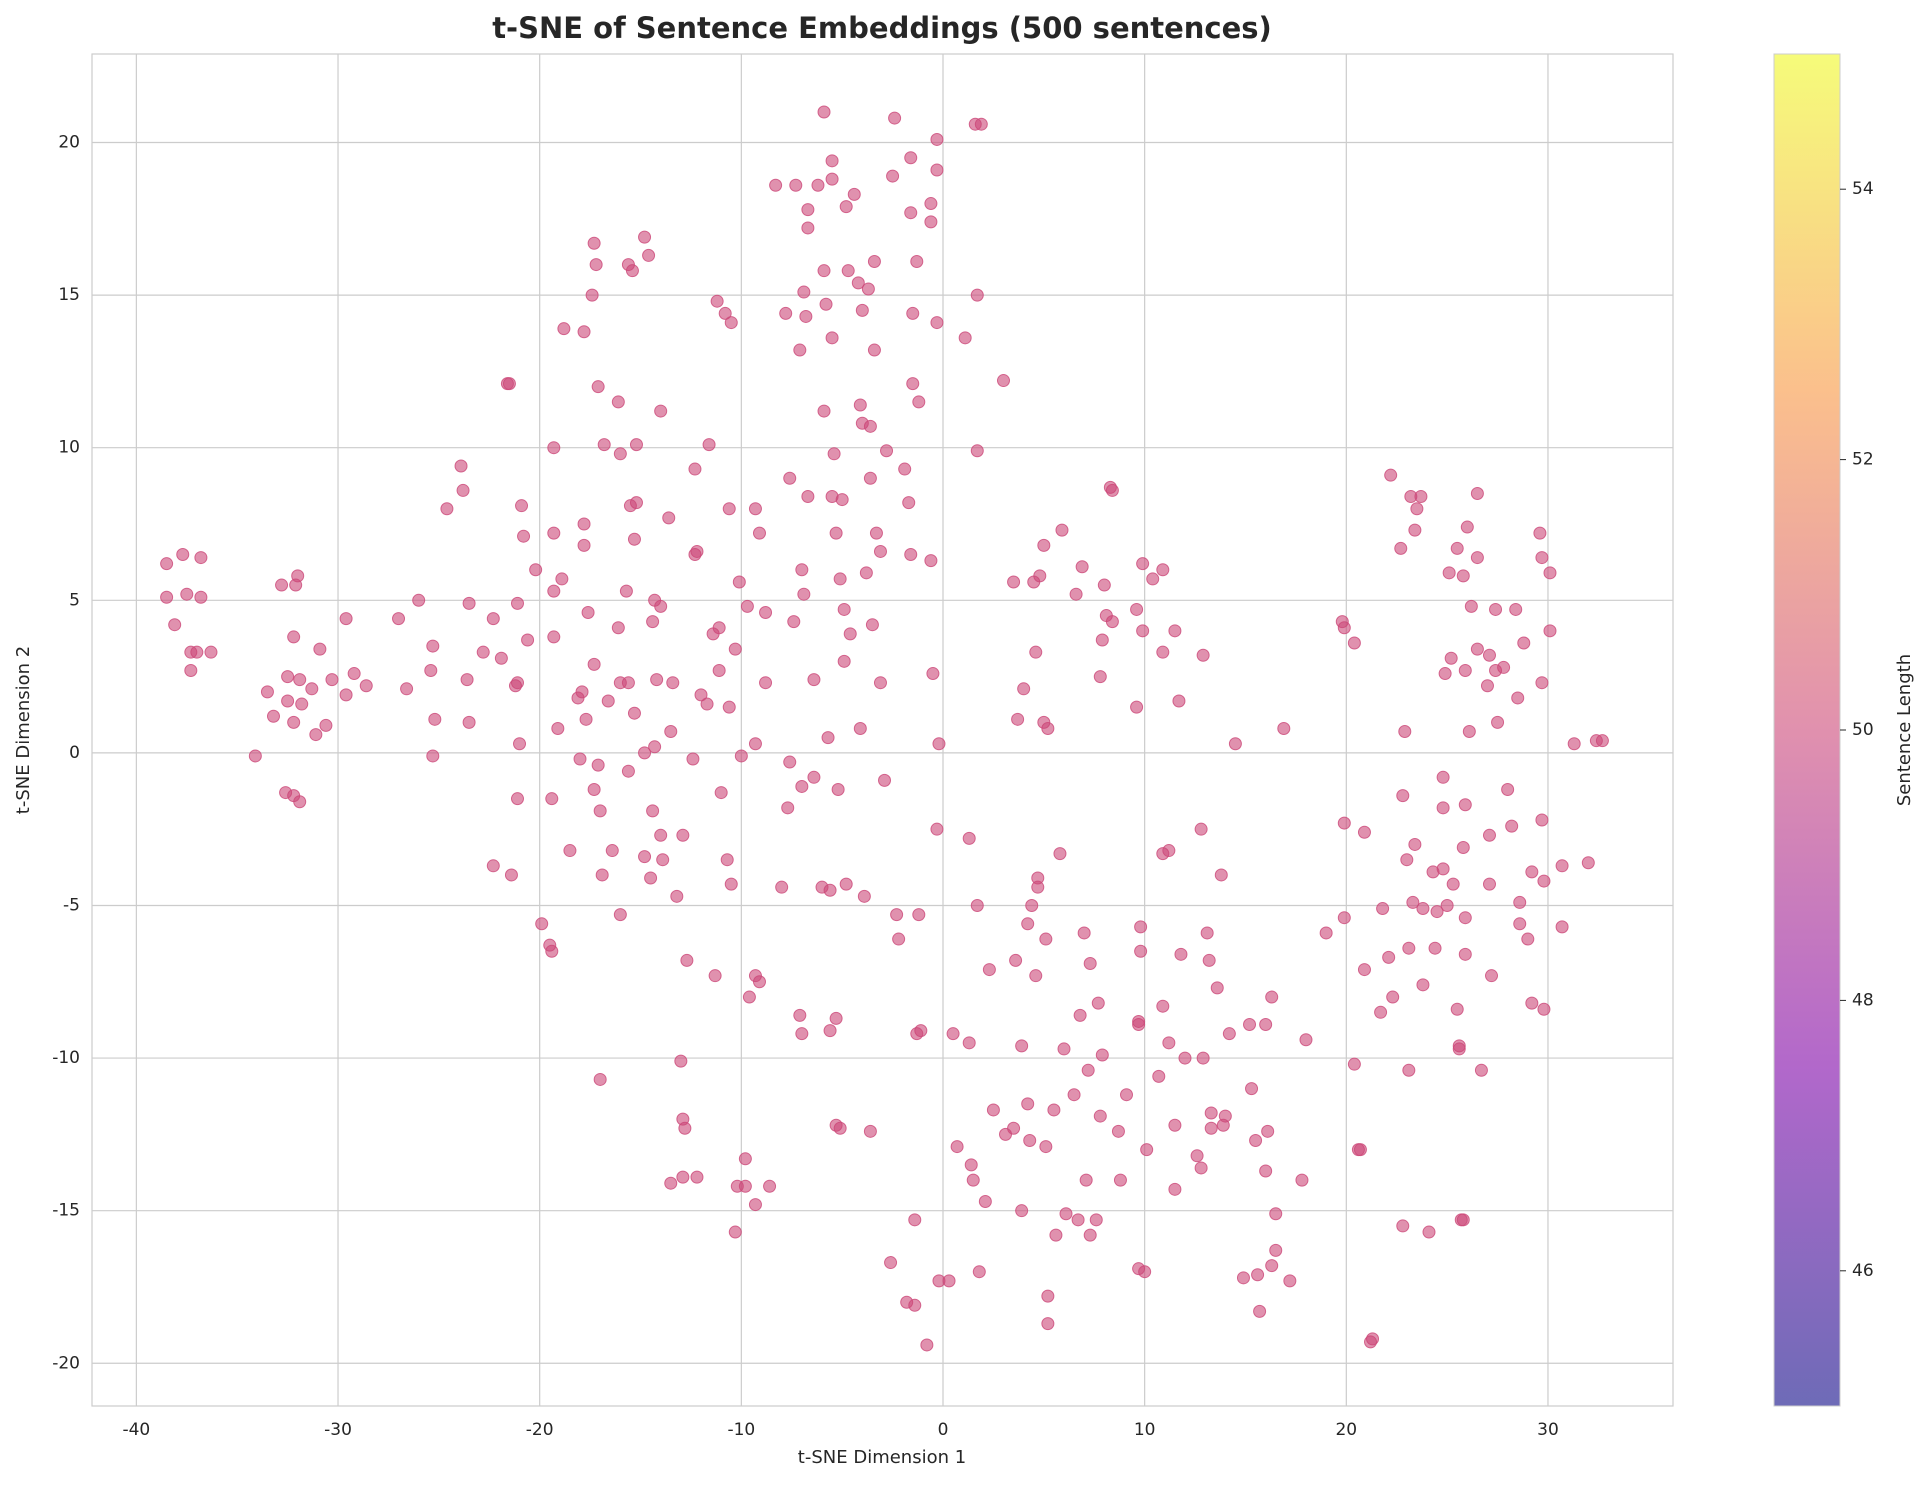 The image size is (1924, 1485). What do you see at coordinates (882, 1457) in the screenshot?
I see `x-axis-label: t-SNE Dimension 1` at bounding box center [882, 1457].